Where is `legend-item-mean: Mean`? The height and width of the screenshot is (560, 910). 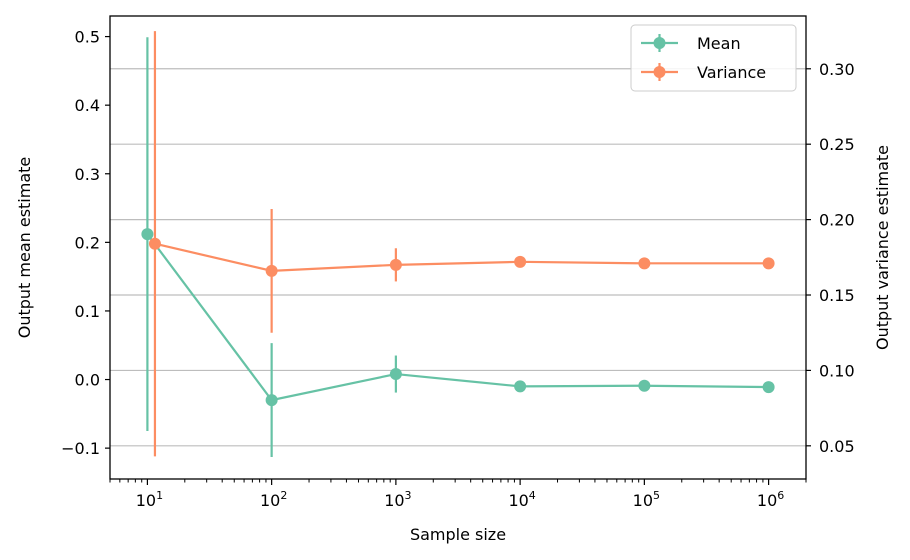
legend-item-mean: Mean is located at coordinates (691, 43).